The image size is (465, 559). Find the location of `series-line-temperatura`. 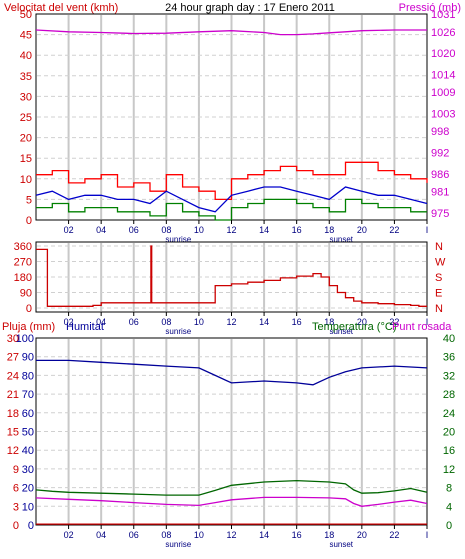

series-line-temperatura is located at coordinates (231, 487).